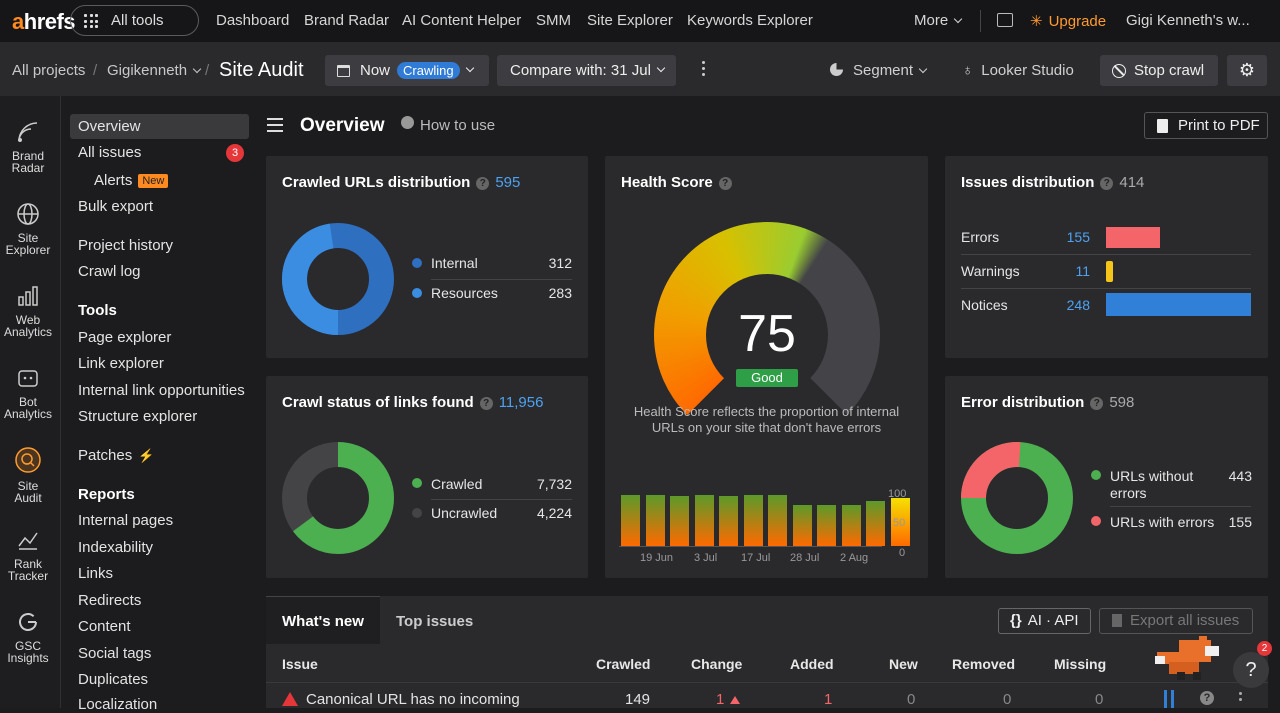 The image size is (1280, 713). I want to click on total-link: 11,956, so click(521, 402).